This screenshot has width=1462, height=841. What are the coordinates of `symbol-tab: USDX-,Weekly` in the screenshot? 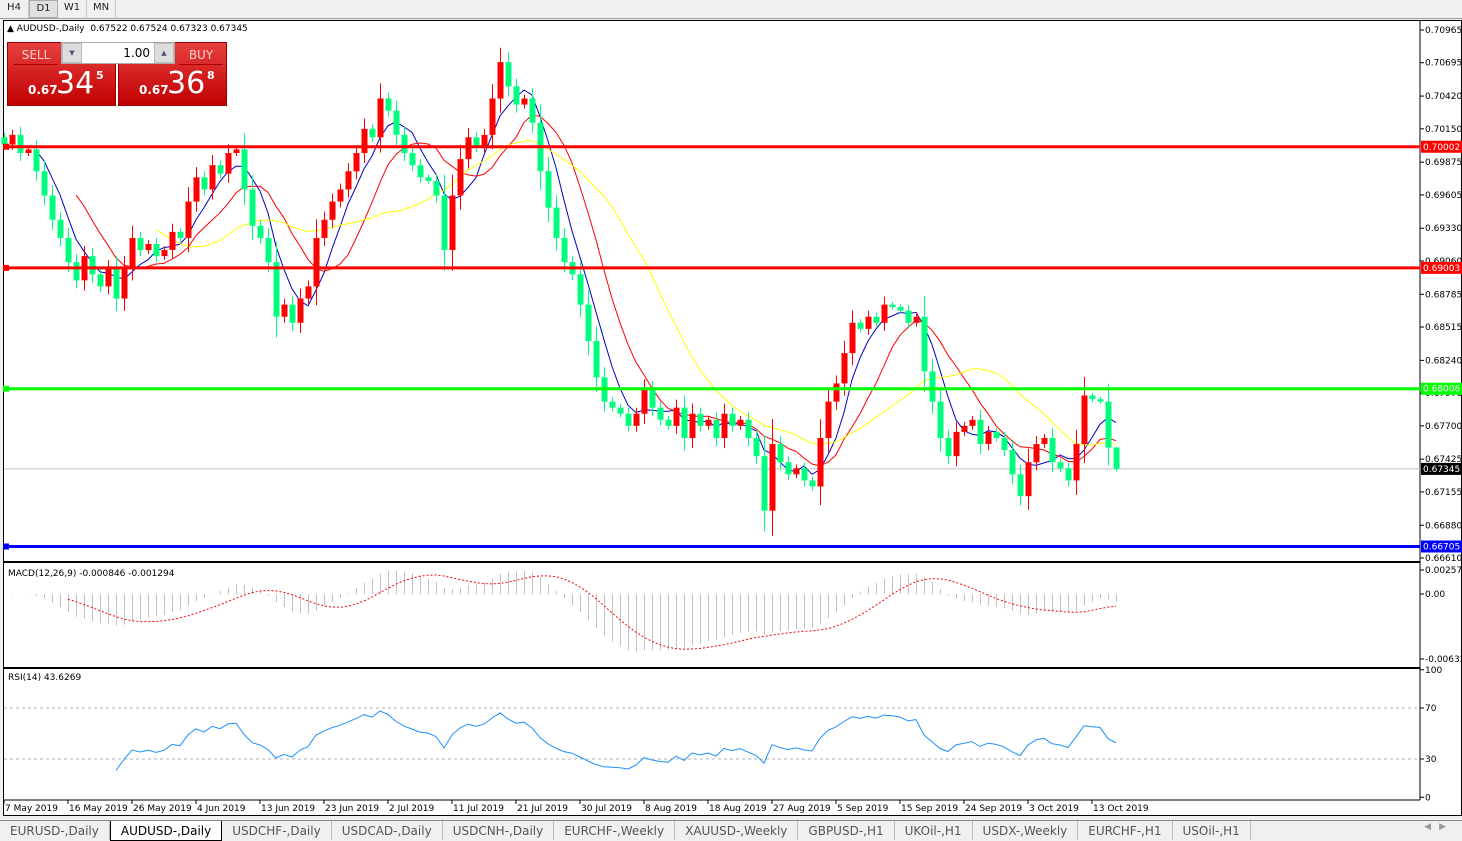 It's located at (1026, 830).